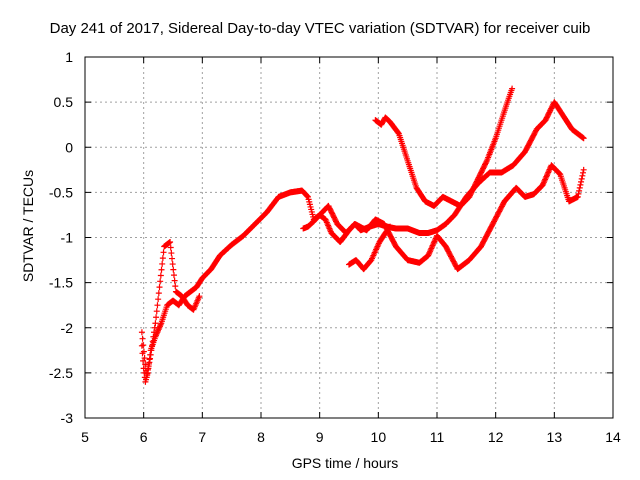 Image resolution: width=640 pixels, height=480 pixels. I want to click on x-tick-label: 13, so click(555, 437).